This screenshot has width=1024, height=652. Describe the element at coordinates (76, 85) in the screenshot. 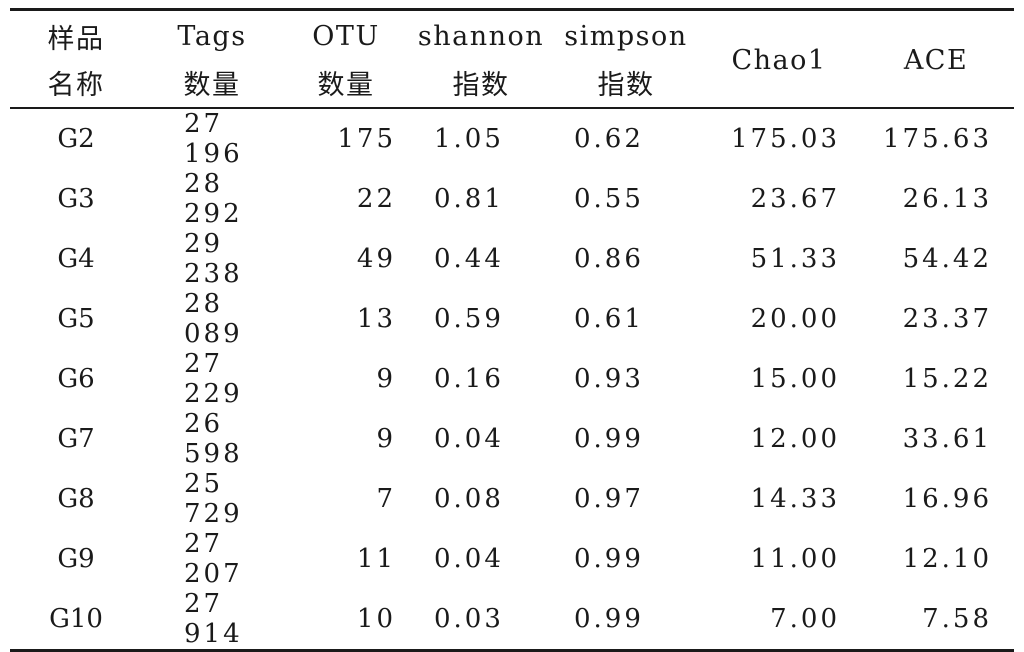

I see `header-sample-line2: 名称` at that location.